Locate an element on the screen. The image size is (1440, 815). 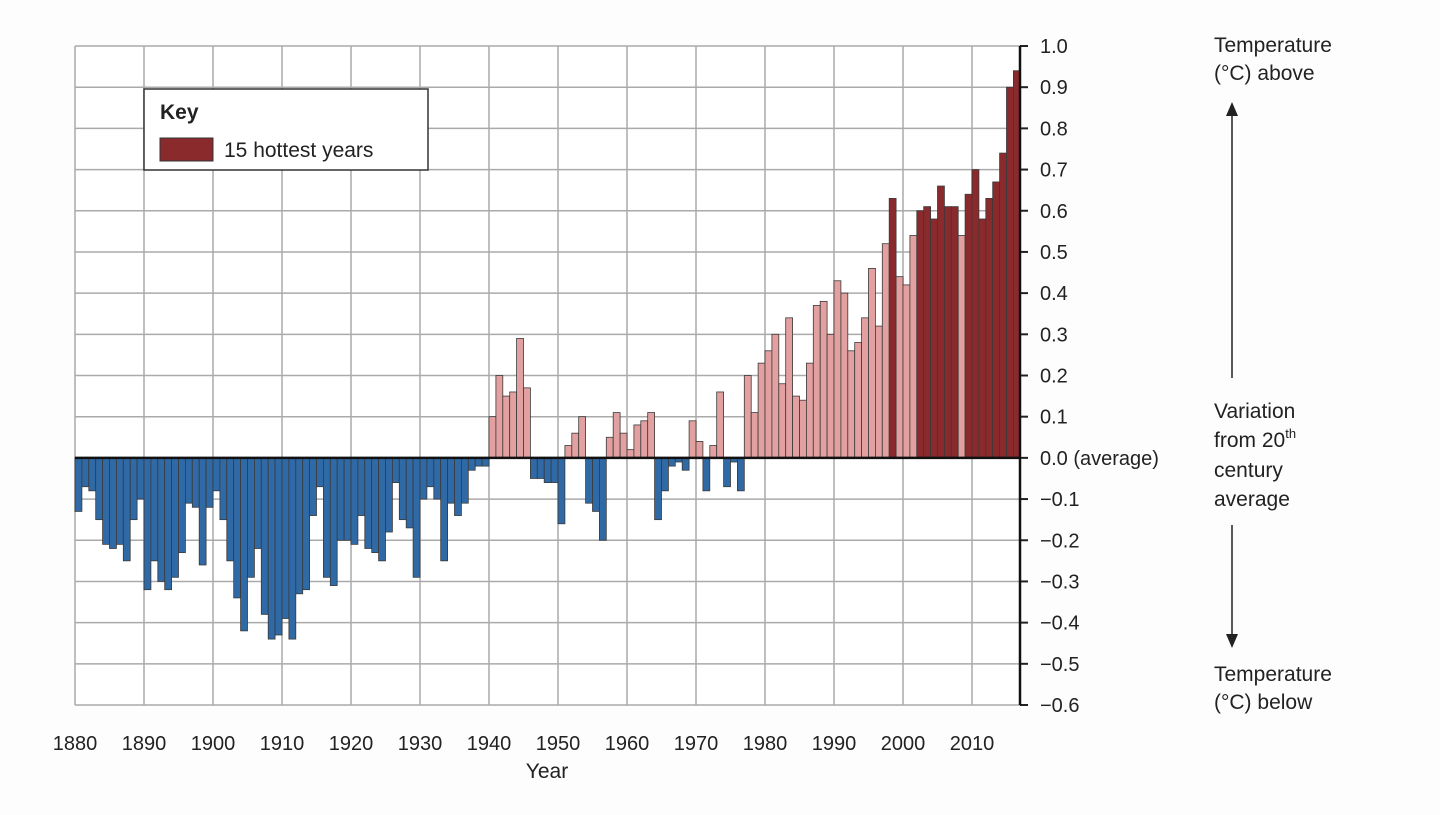
annotation-middle-line3: century is located at coordinates (1248, 470).